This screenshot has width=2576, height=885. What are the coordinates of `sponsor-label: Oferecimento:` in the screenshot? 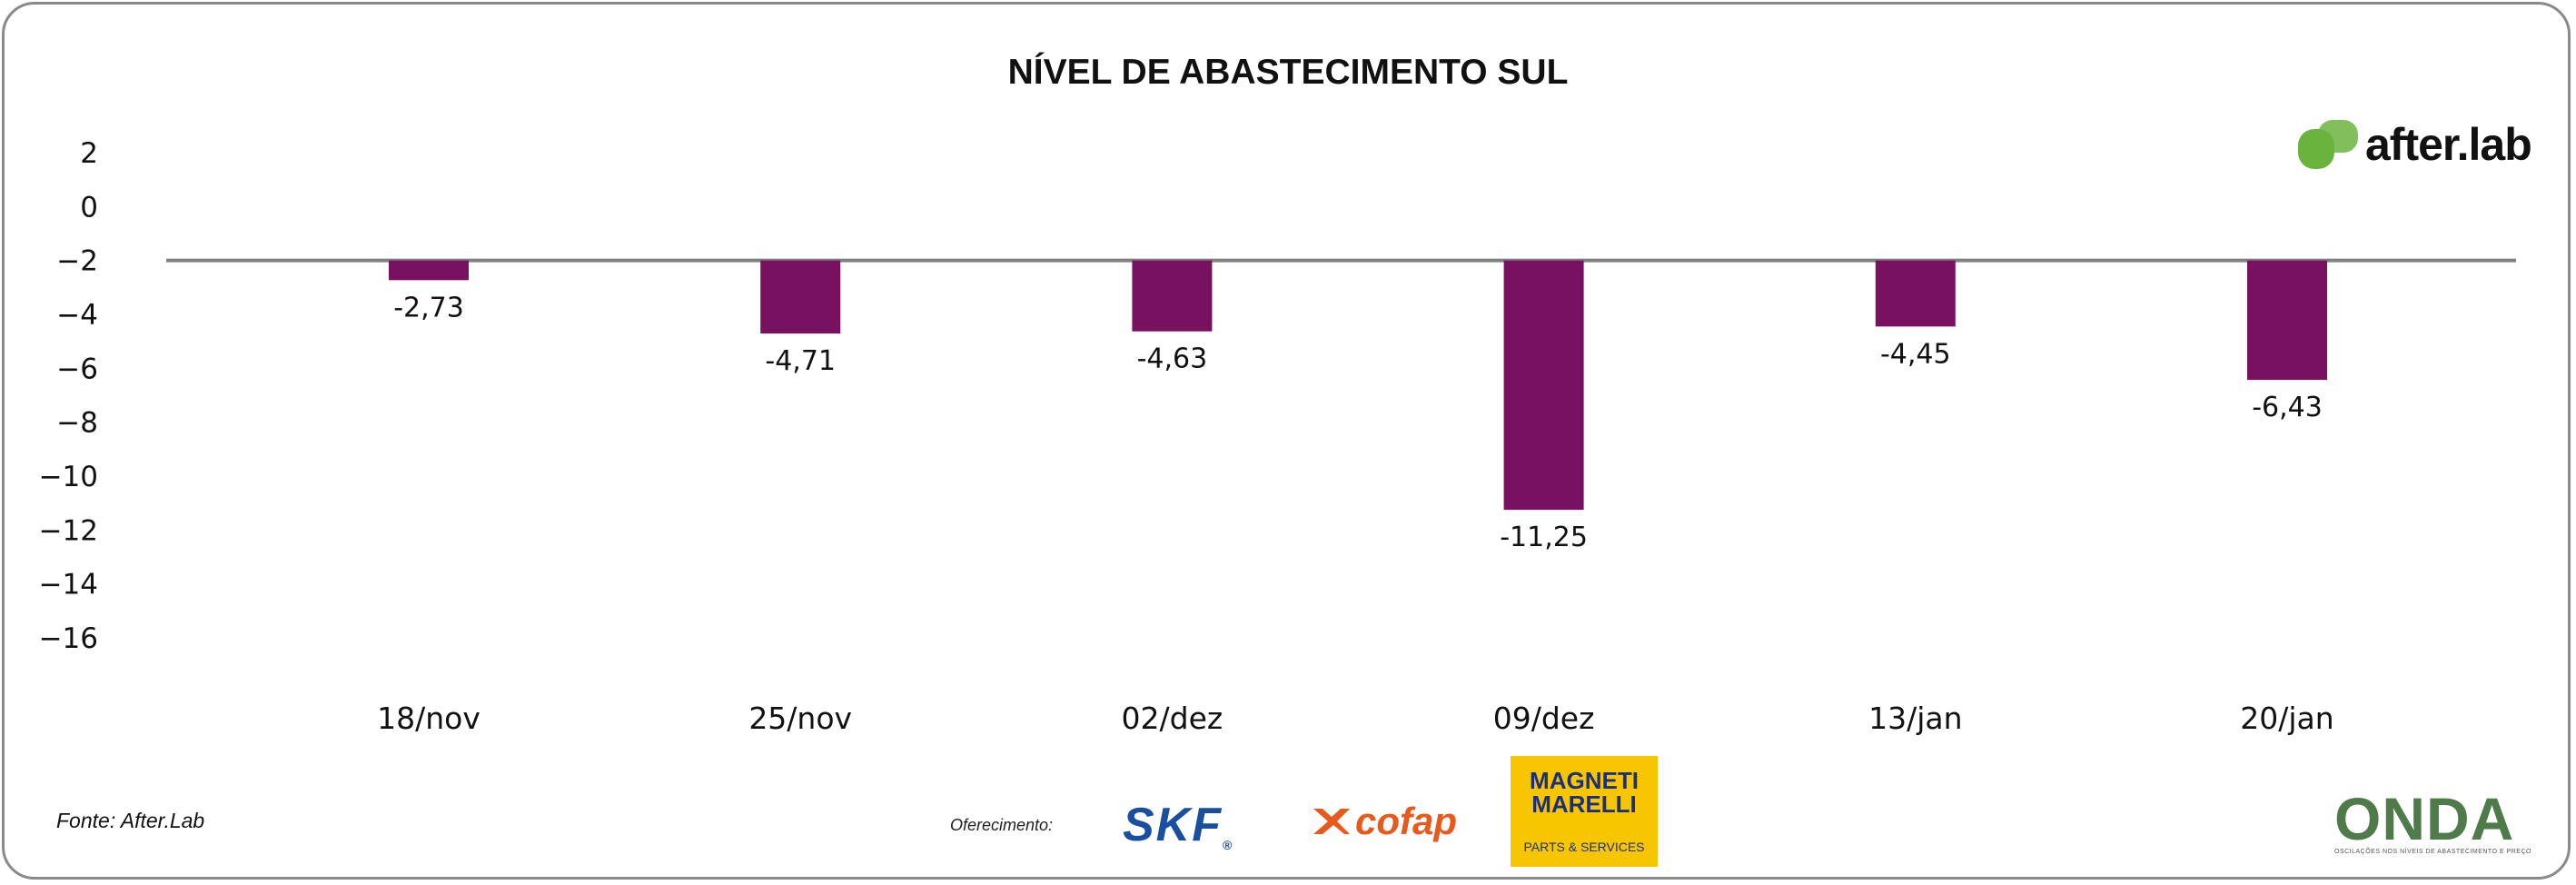 It's located at (1002, 825).